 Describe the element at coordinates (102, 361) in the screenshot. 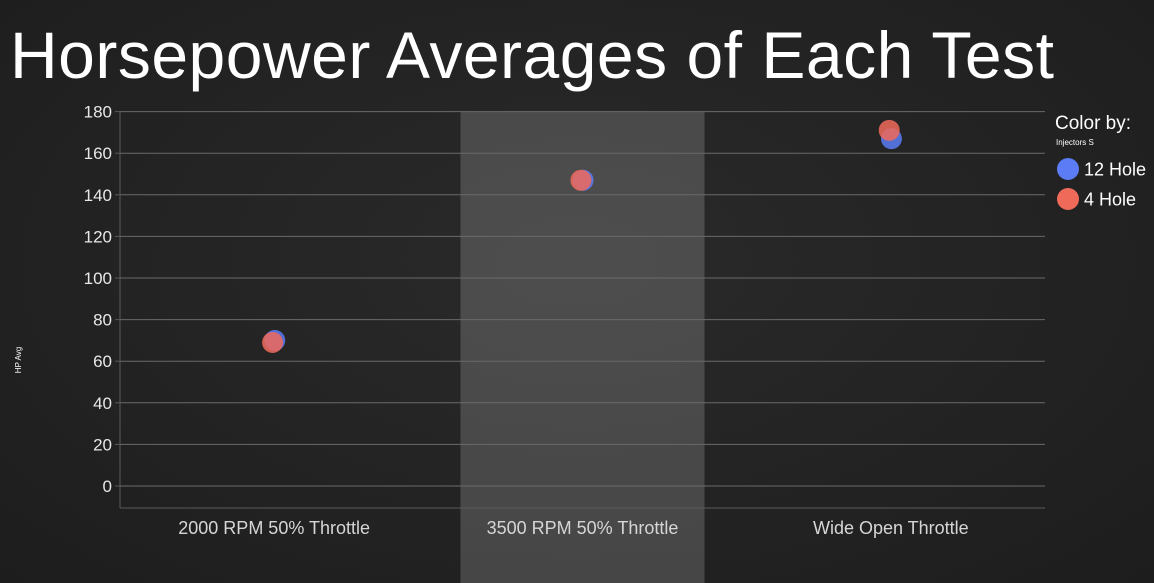

I see `y-tick-label: 60` at that location.